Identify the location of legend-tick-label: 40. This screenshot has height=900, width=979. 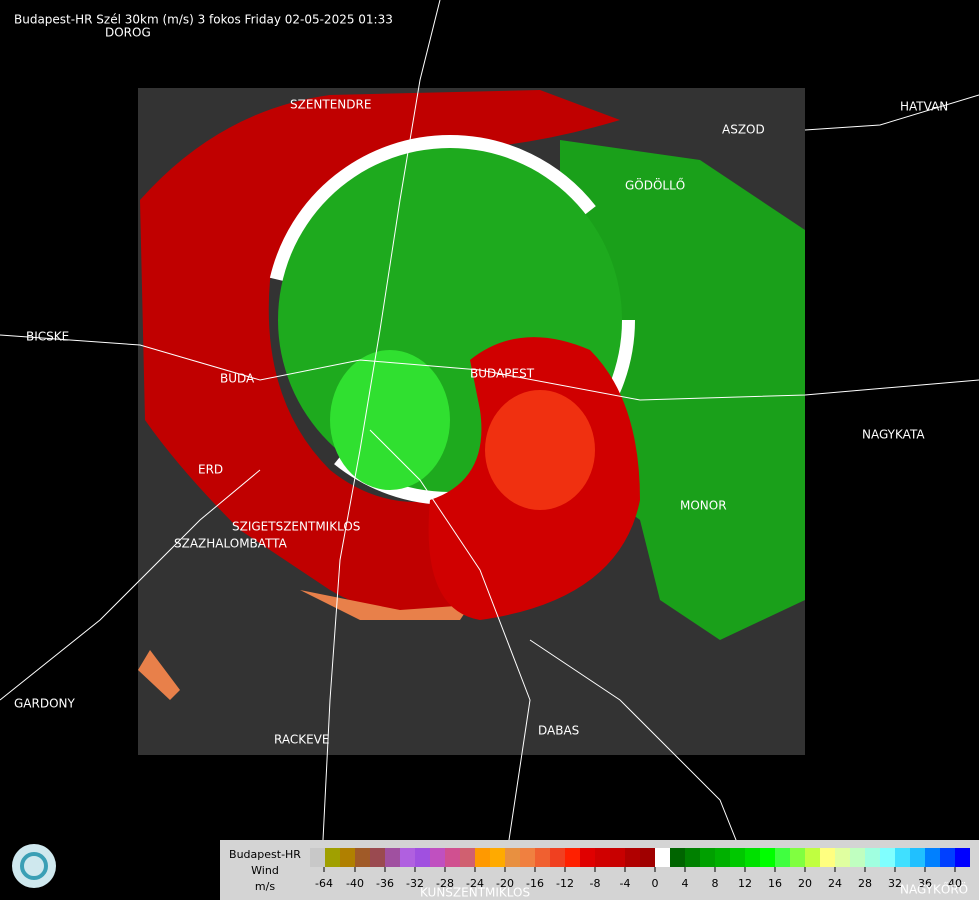
(955, 883).